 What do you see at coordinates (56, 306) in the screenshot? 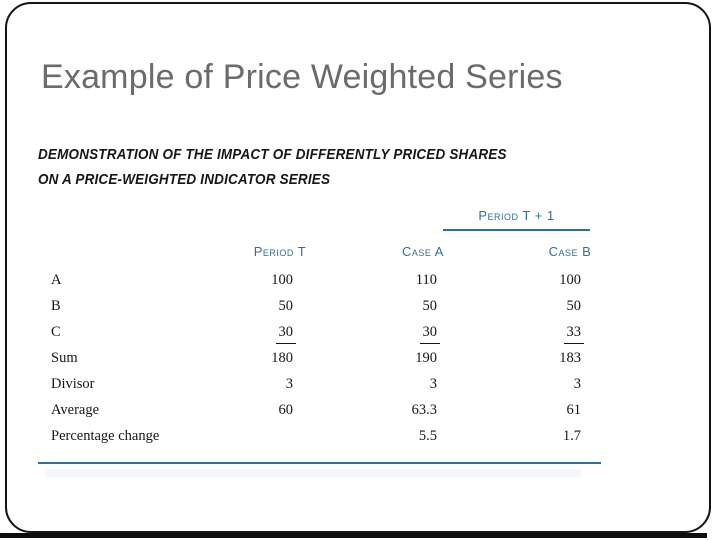
I see `row-label: B` at bounding box center [56, 306].